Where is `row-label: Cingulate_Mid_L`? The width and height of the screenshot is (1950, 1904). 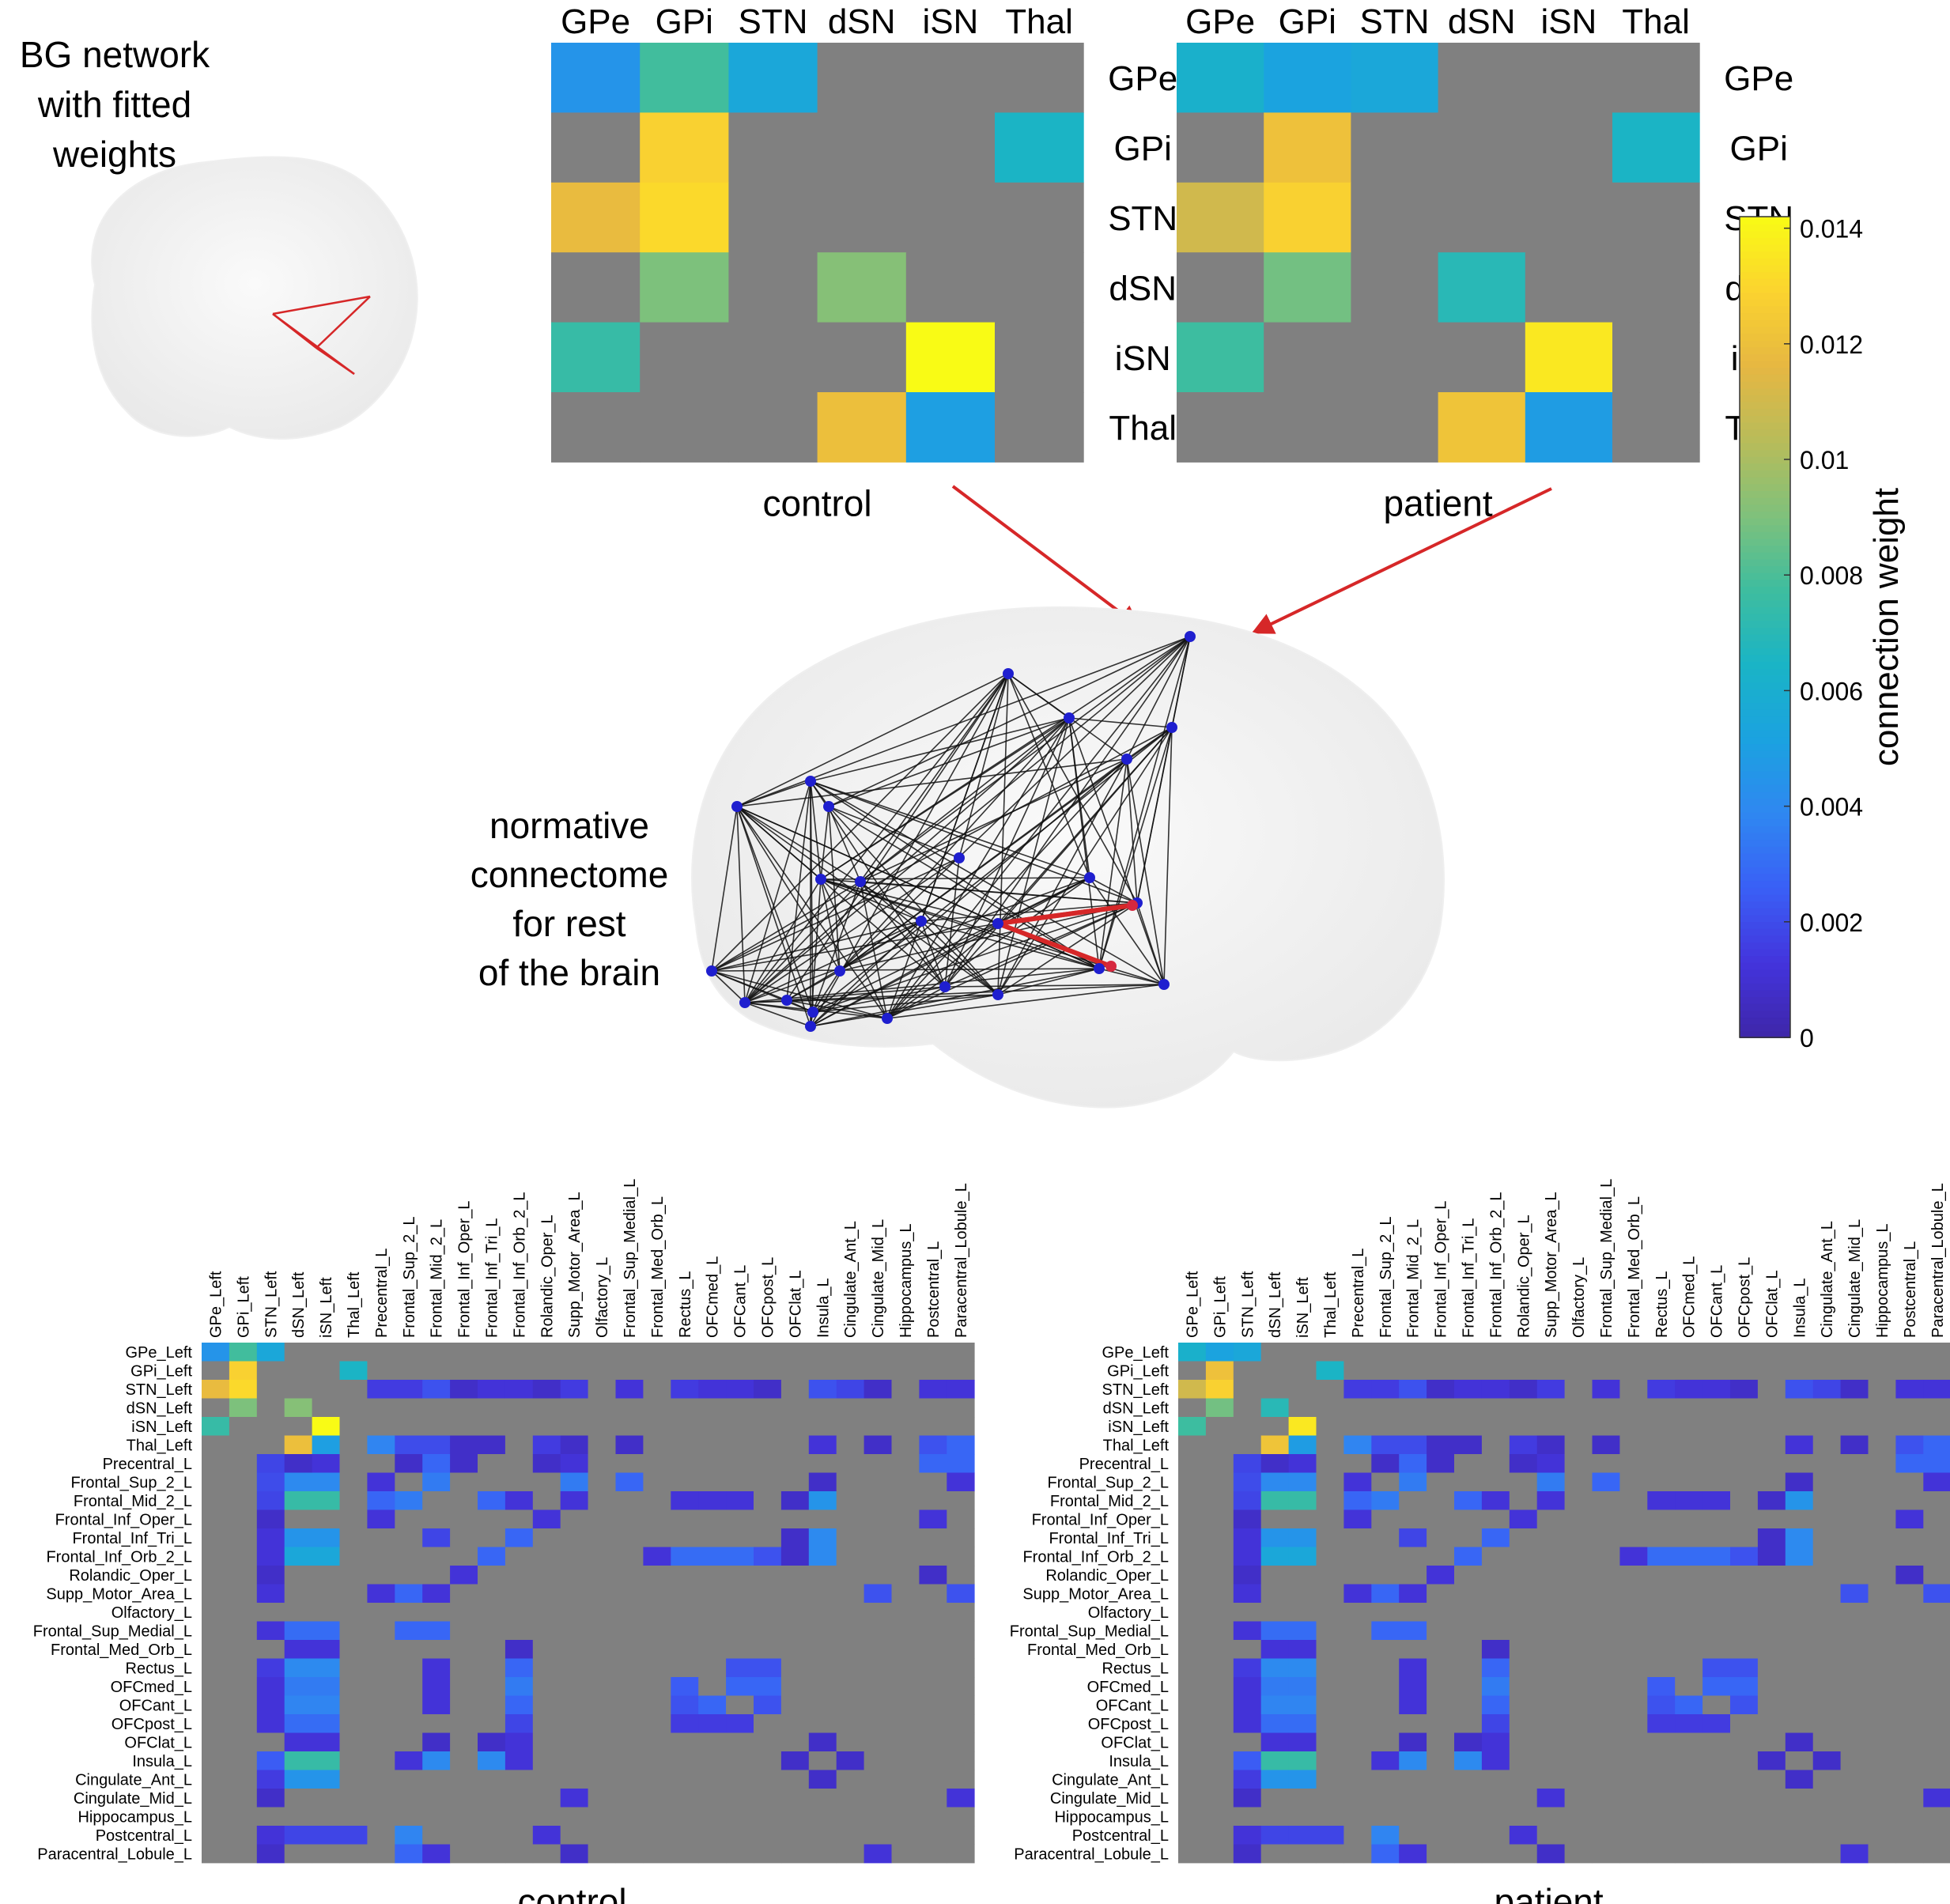 row-label: Cingulate_Mid_L is located at coordinates (1110, 1799).